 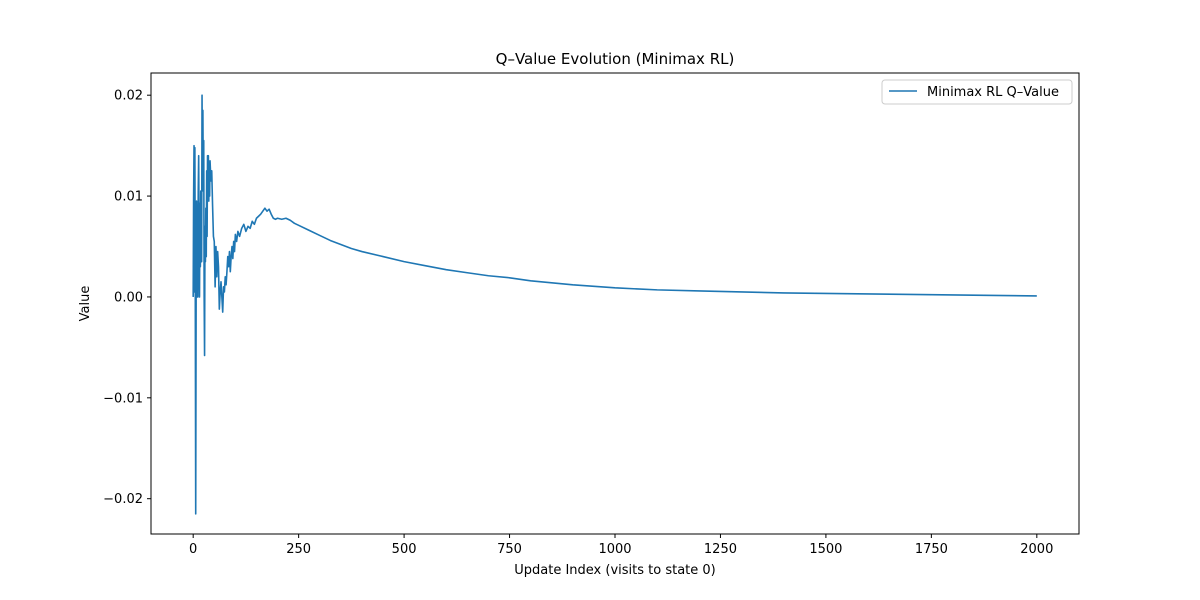 What do you see at coordinates (614, 549) in the screenshot?
I see `x-tick-label: 1000` at bounding box center [614, 549].